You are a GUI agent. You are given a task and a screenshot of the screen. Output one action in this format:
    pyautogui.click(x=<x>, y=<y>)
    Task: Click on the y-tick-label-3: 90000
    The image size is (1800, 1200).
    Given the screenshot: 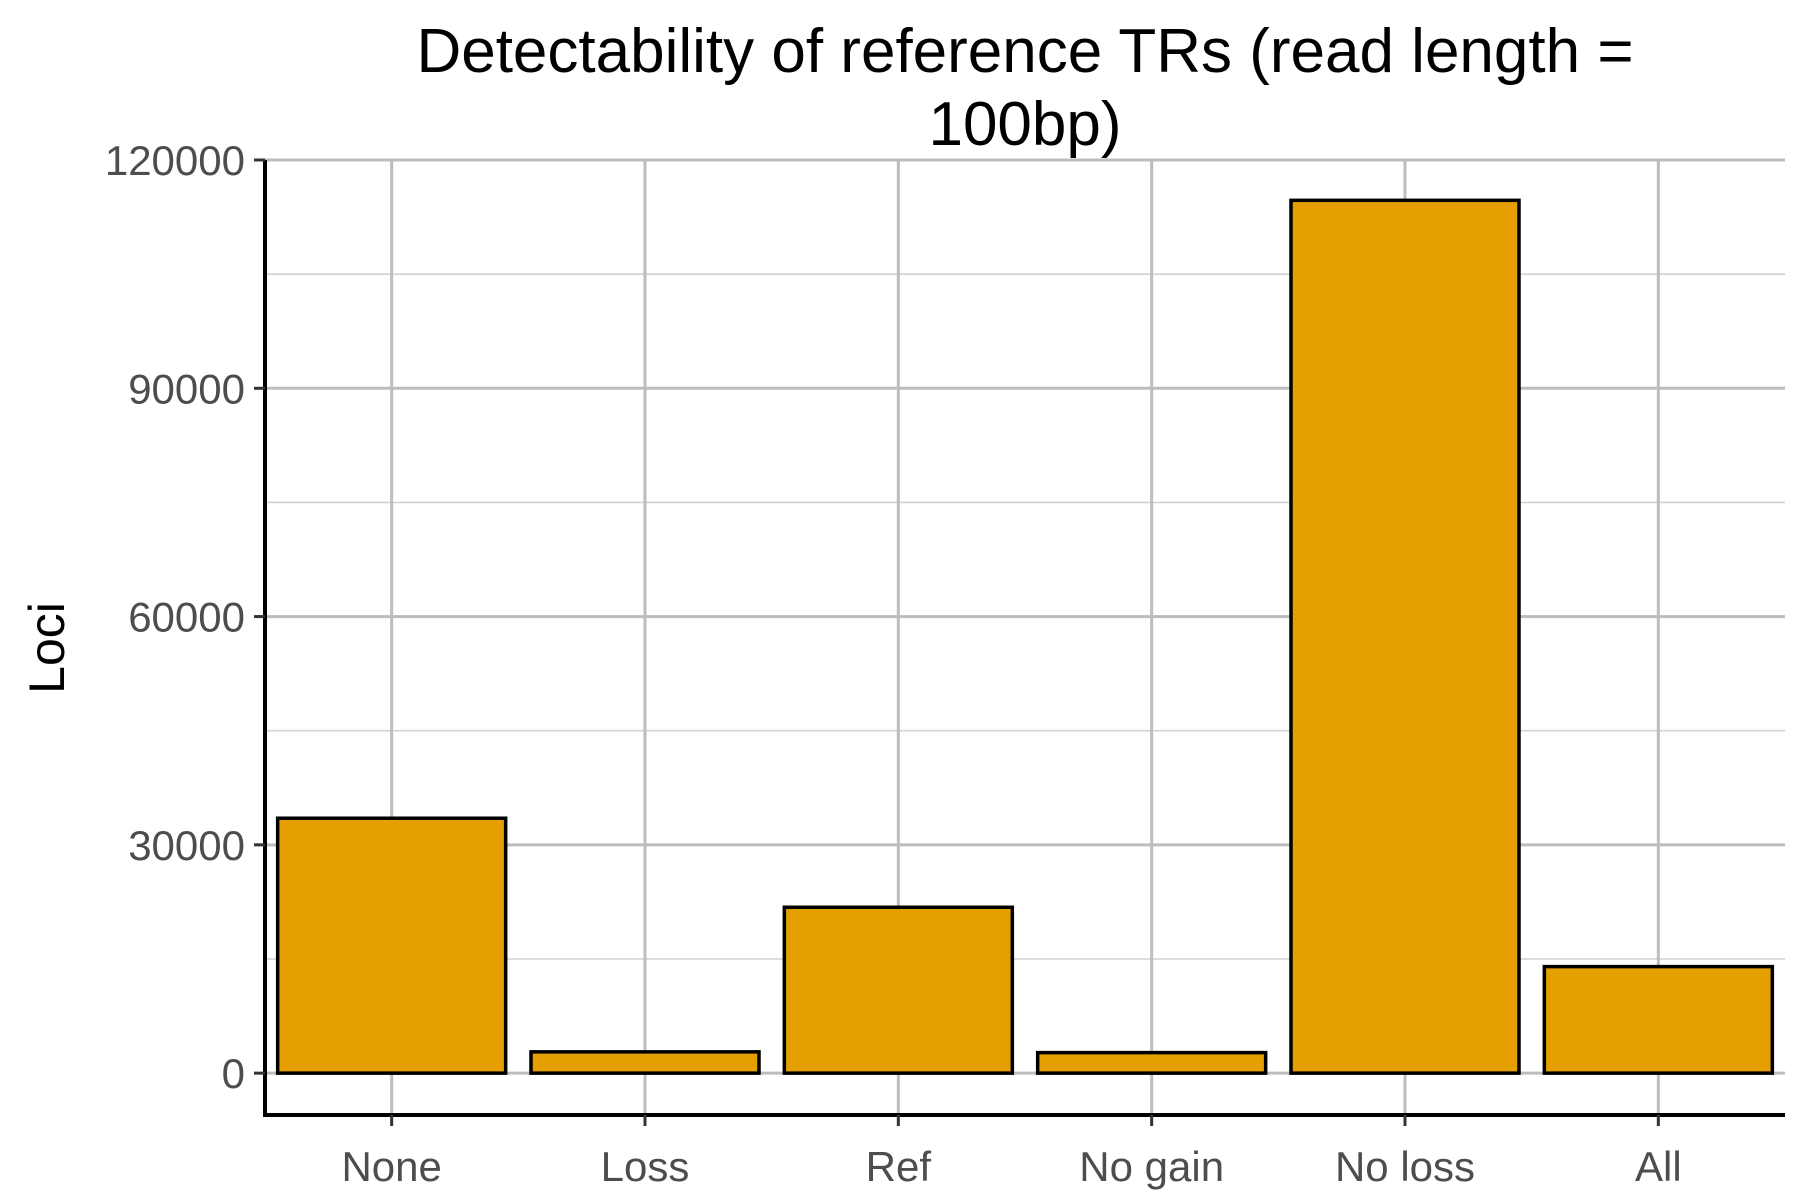 What is the action you would take?
    pyautogui.click(x=186, y=388)
    